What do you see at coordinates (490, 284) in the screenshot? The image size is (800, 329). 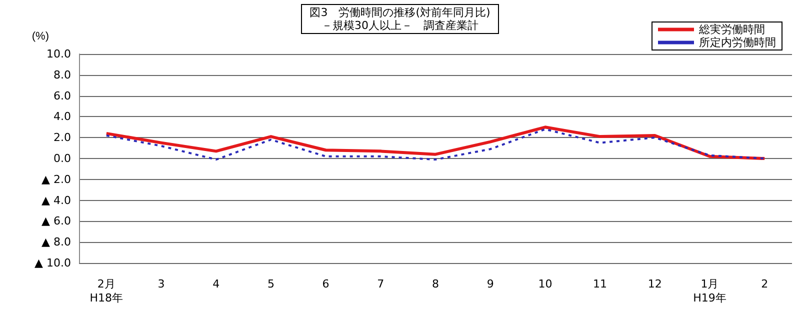 I see `x-tick-label: 9` at bounding box center [490, 284].